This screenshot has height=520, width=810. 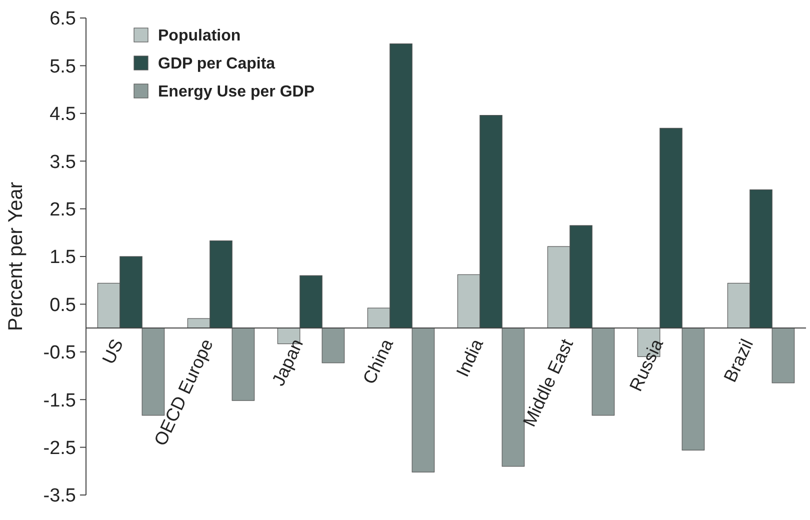 I want to click on x-tick-label: Brazil, so click(x=739, y=361).